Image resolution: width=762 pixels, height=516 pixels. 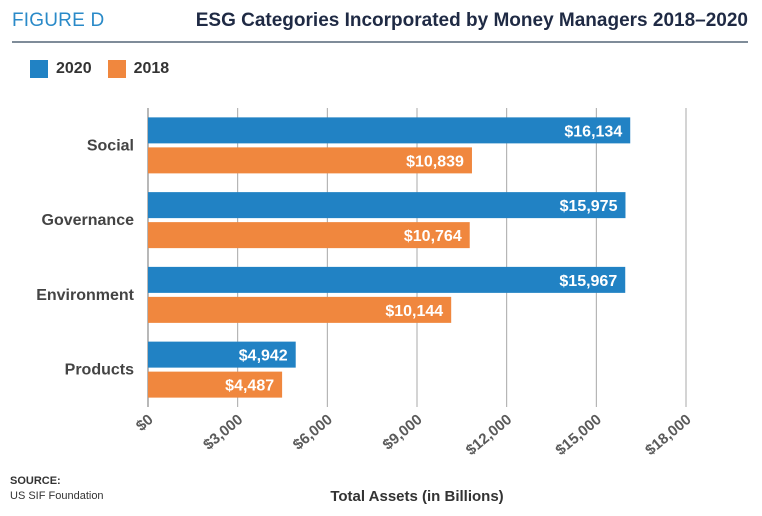 What do you see at coordinates (313, 432) in the screenshot?
I see `x-tick-label: $6,000` at bounding box center [313, 432].